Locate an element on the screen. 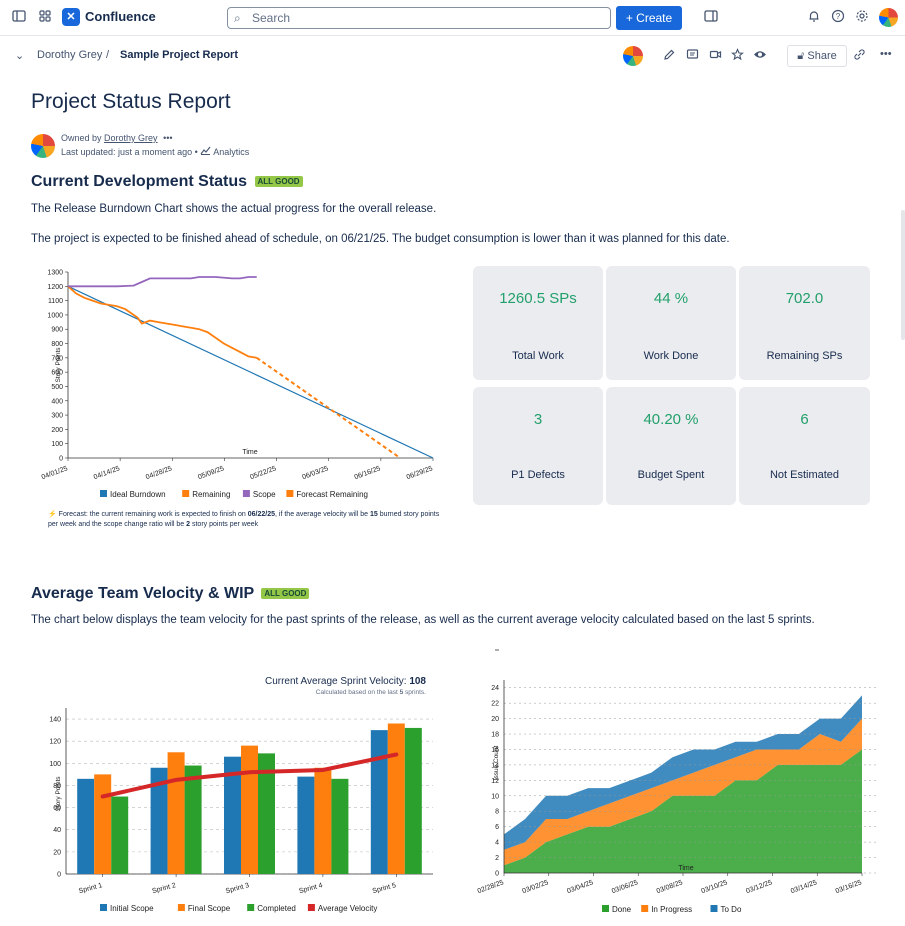 Image resolution: width=905 pixels, height=926 pixels. ideal-burndown-line is located at coordinates (250, 372).